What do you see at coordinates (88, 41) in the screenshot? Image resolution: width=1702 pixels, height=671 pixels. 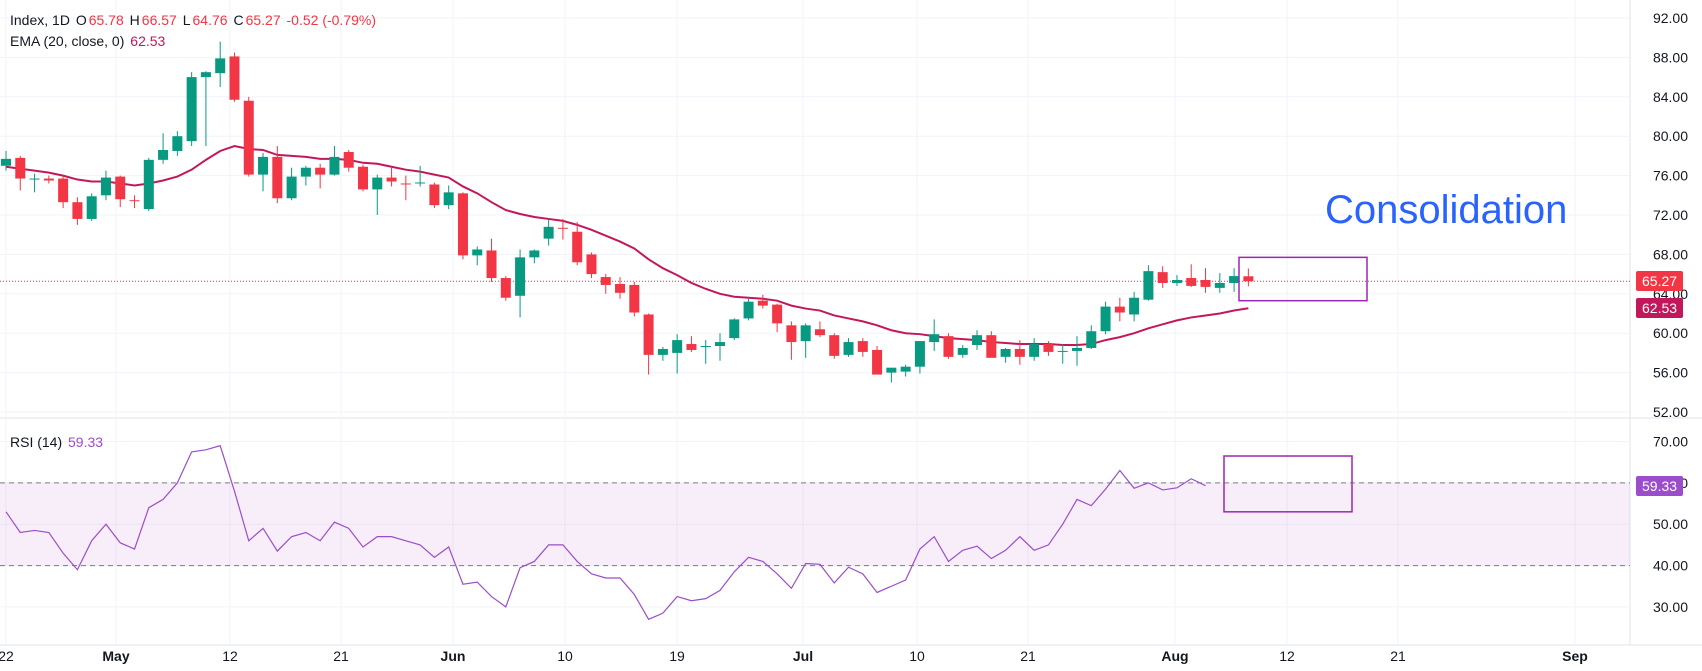 I see `ema-legend: EMA (20, close, 0) 62.53` at bounding box center [88, 41].